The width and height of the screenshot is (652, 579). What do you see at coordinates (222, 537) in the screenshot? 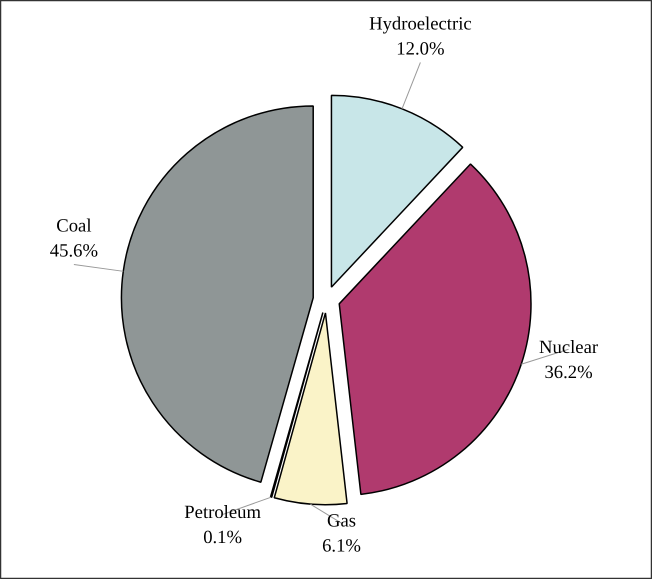
I see `data-label: 0.1%` at bounding box center [222, 537].